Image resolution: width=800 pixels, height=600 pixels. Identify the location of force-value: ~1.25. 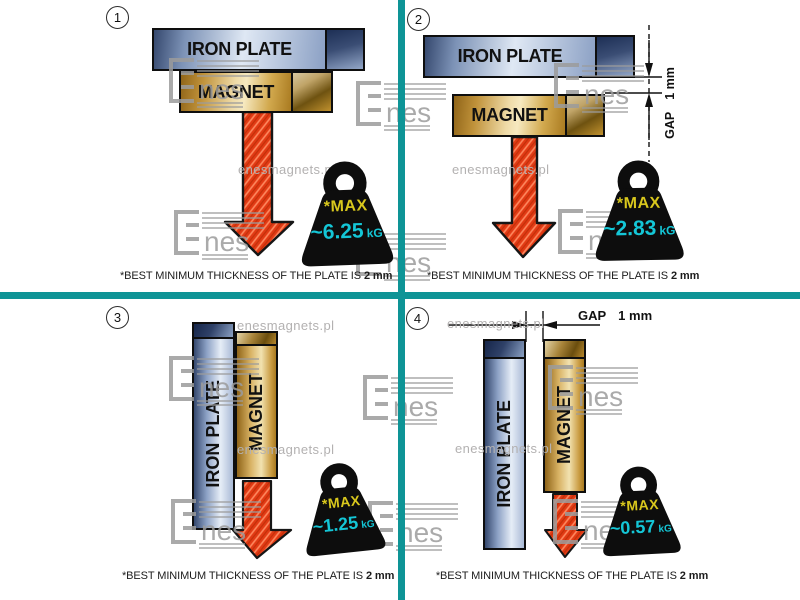
(335, 525).